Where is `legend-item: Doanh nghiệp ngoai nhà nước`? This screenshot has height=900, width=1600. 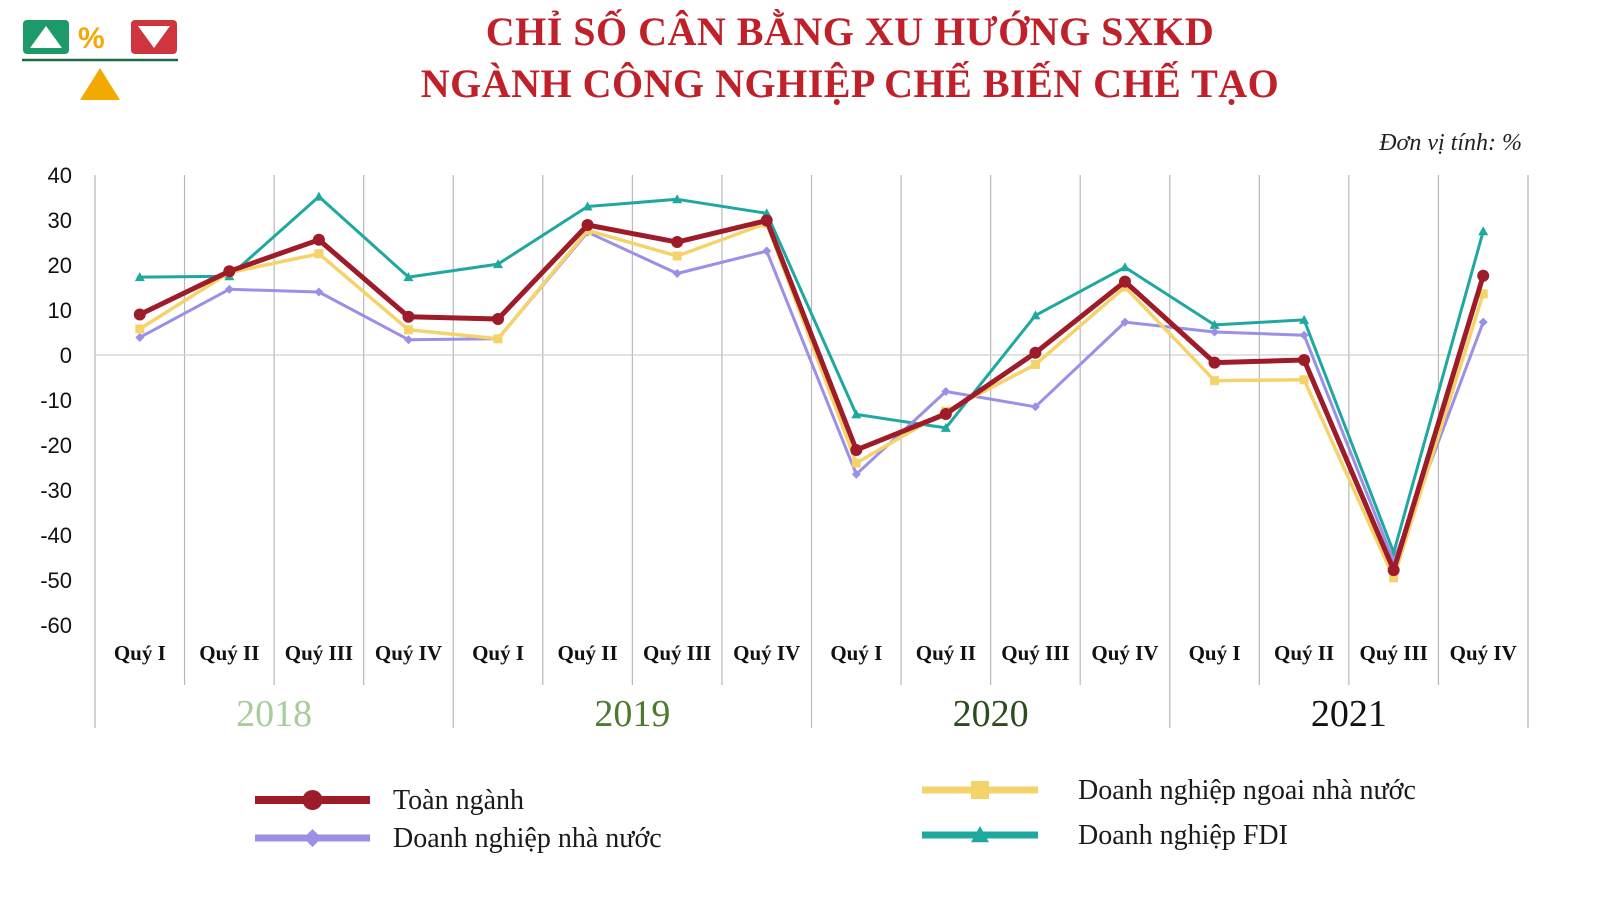 legend-item: Doanh nghiệp ngoai nhà nước is located at coordinates (1169, 790).